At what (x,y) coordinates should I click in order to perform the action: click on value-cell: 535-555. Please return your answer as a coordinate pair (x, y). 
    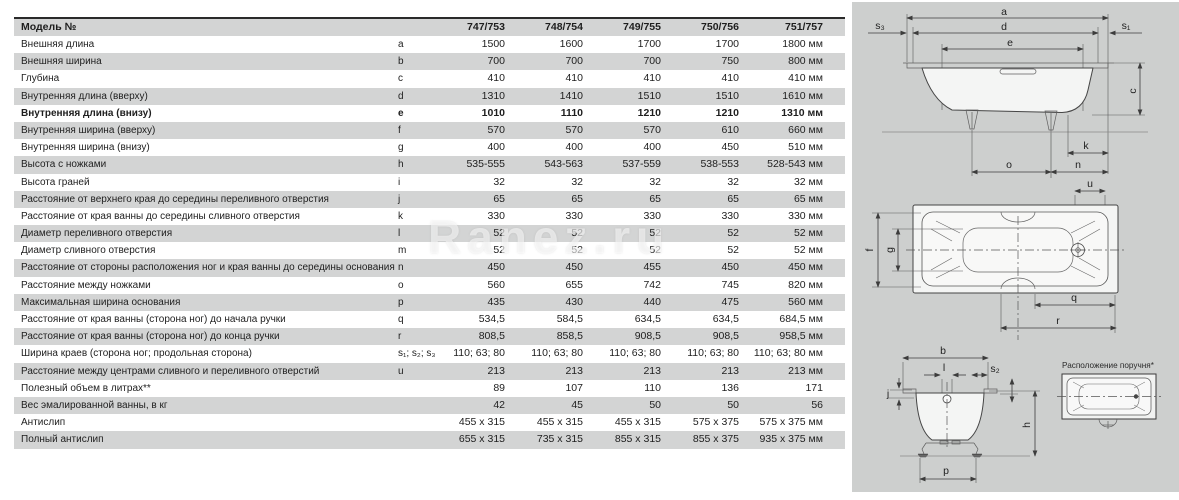
    Looking at the image, I should click on (485, 164).